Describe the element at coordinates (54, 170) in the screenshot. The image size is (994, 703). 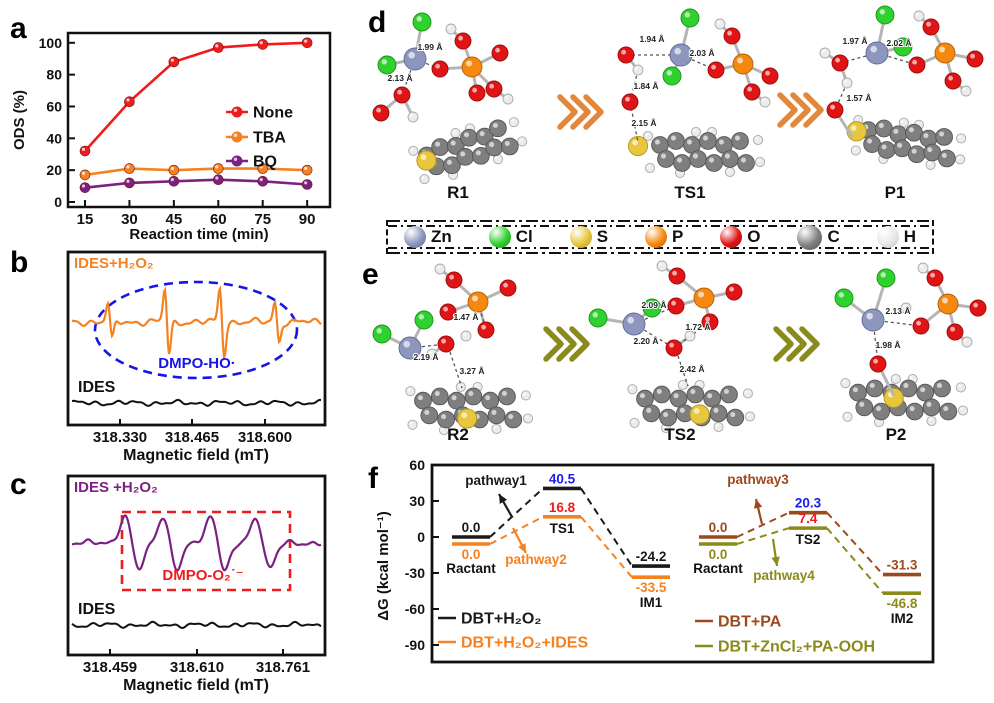
I see `y-tick-label: 20` at that location.